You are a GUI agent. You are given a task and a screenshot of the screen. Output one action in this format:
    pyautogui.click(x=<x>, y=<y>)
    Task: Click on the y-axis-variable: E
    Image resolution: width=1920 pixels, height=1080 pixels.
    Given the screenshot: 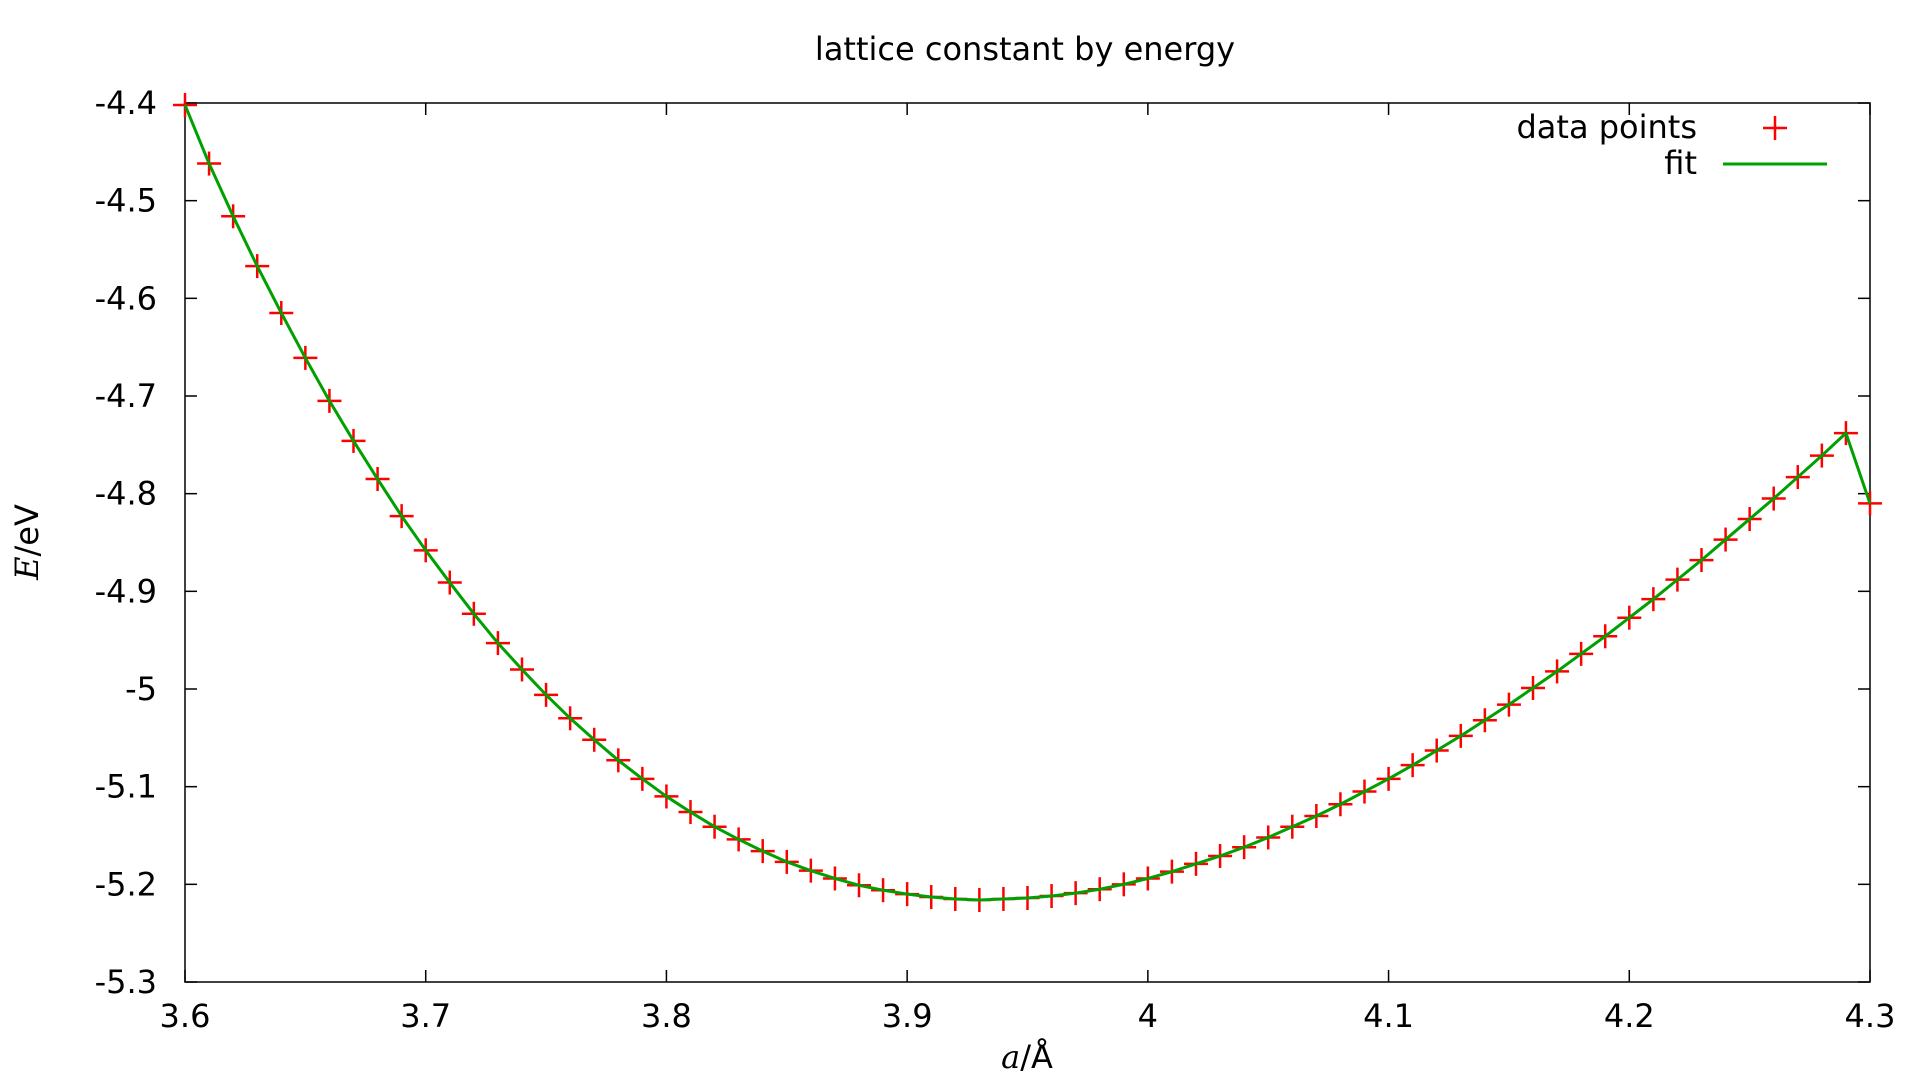 What is the action you would take?
    pyautogui.click(x=27, y=569)
    